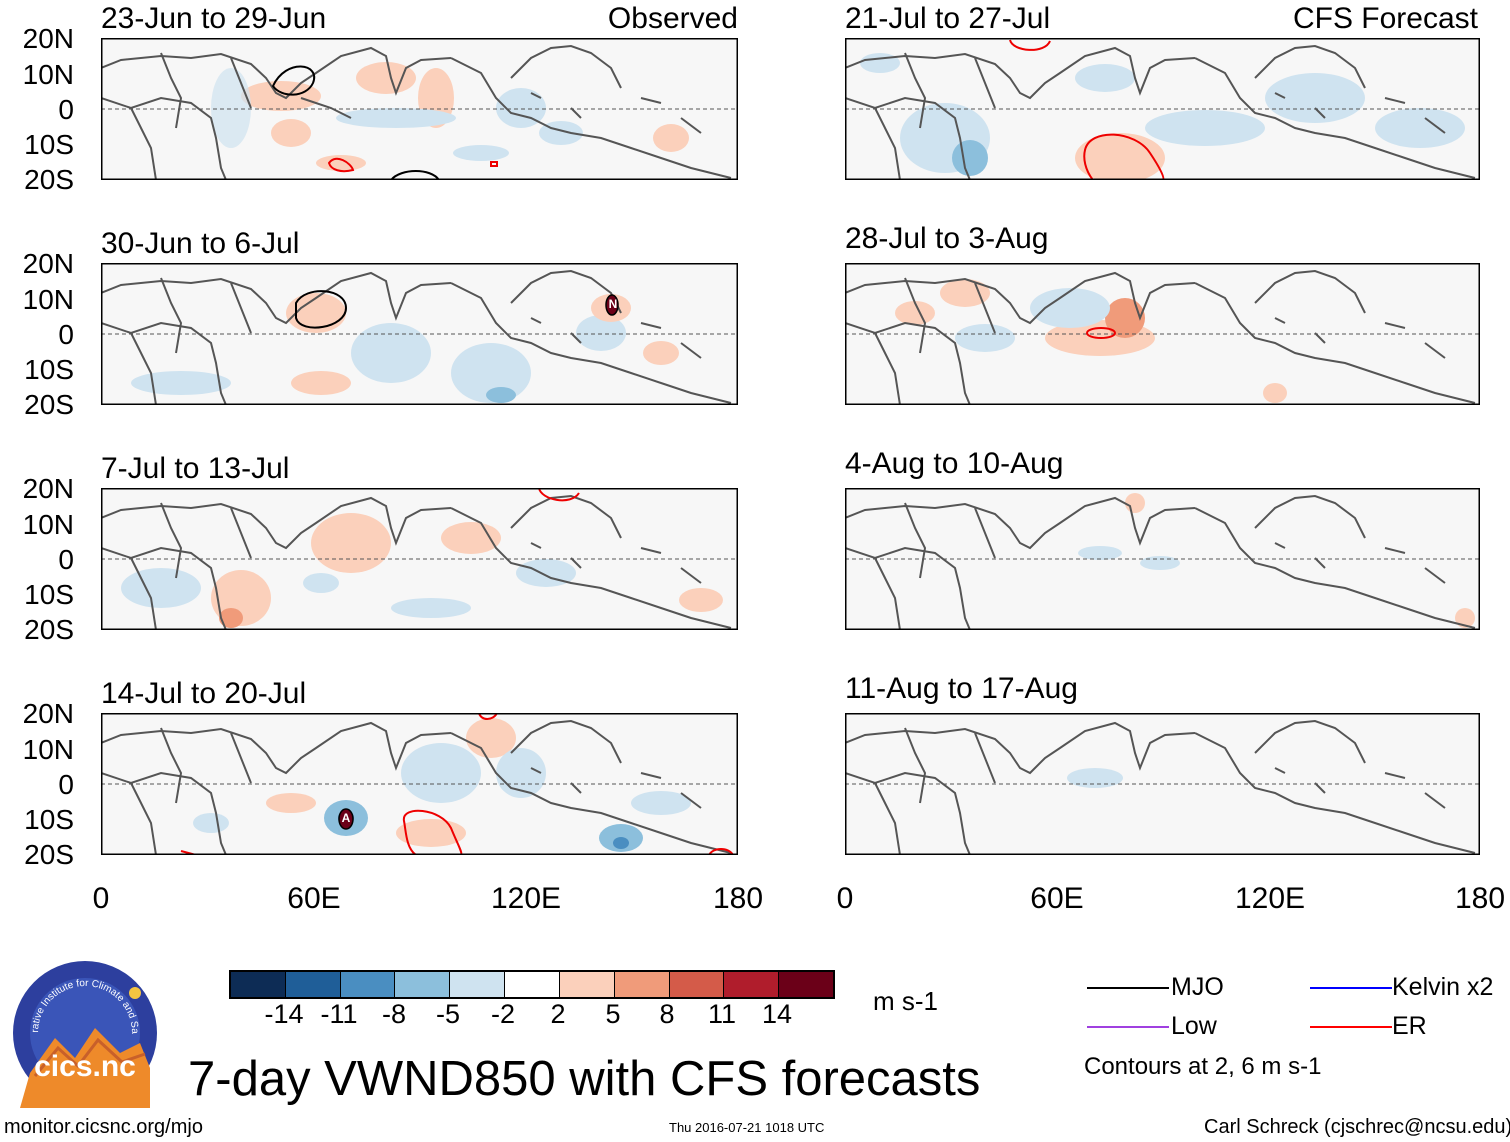  I want to click on colorbar-label: -2, so click(502, 1014).